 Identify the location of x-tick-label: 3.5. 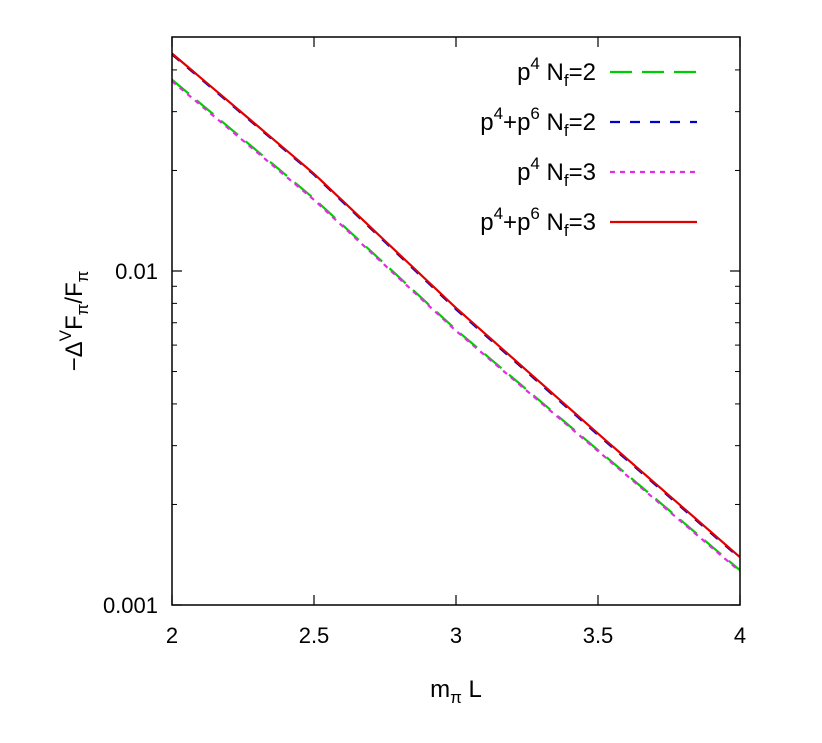
(598, 635).